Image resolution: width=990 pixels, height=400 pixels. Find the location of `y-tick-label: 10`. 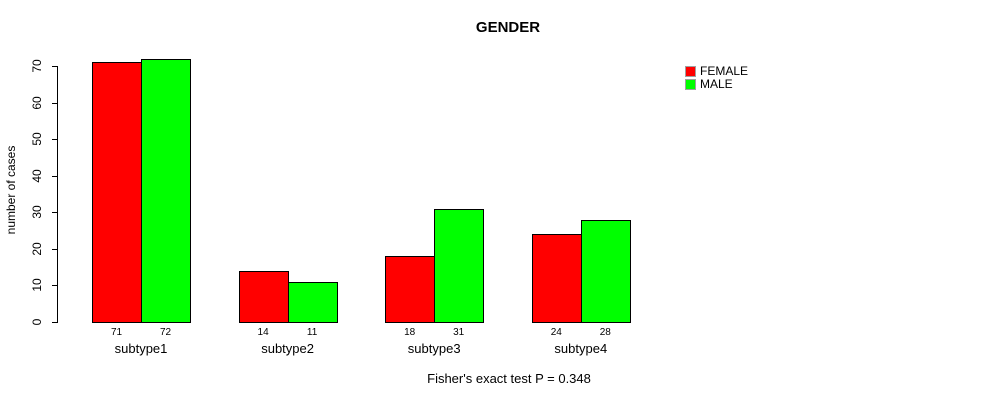

y-tick-label: 10 is located at coordinates (37, 285).